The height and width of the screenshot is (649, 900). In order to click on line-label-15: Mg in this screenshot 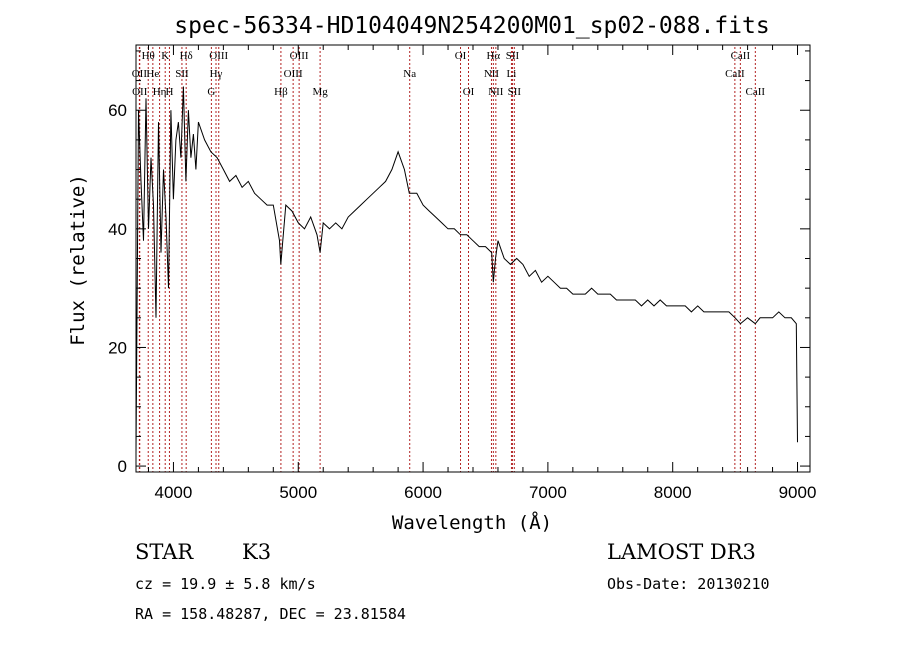, I will do `click(320, 92)`.